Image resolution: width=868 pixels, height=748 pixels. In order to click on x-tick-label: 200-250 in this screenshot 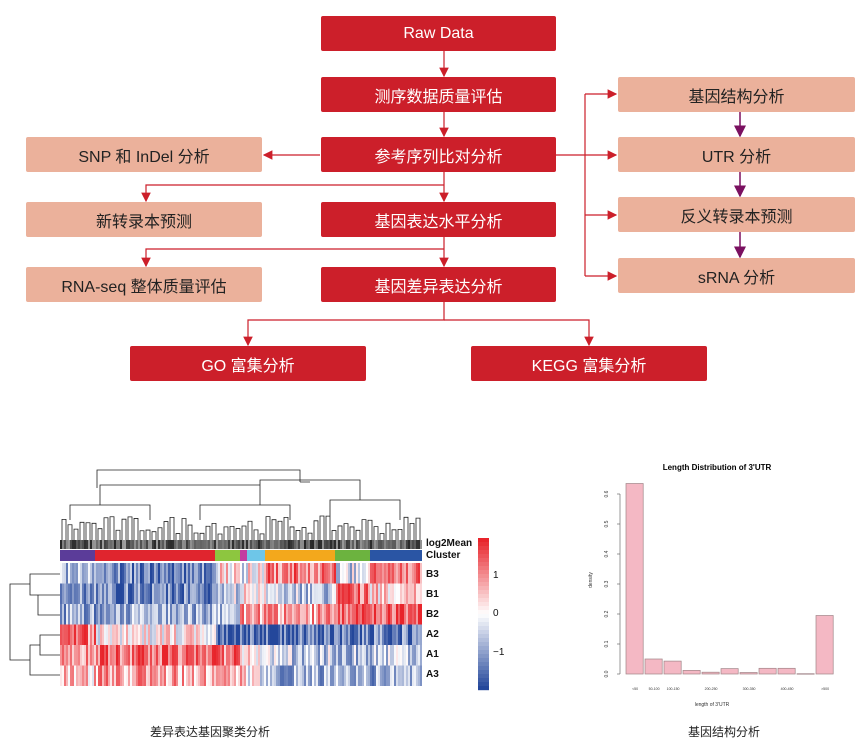, I will do `click(711, 689)`.